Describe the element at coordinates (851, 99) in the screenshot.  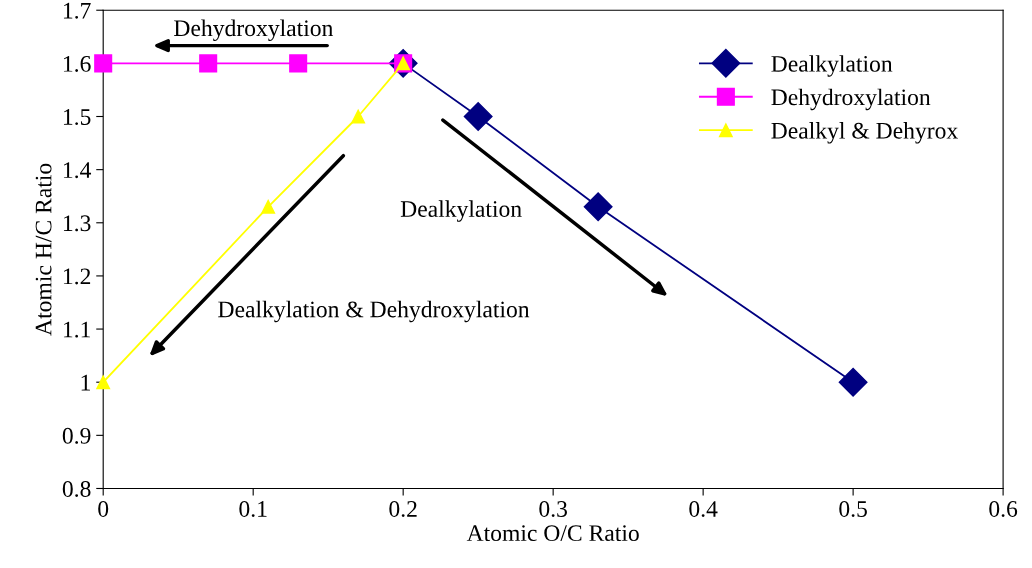
I see `legend-label: Dehydroxylation` at that location.